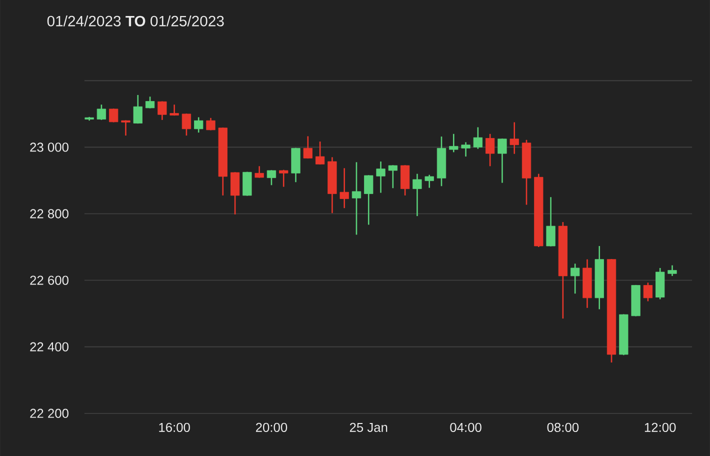 This screenshot has width=710, height=456. What do you see at coordinates (49, 280) in the screenshot?
I see `y-tick-label: 22 600` at bounding box center [49, 280].